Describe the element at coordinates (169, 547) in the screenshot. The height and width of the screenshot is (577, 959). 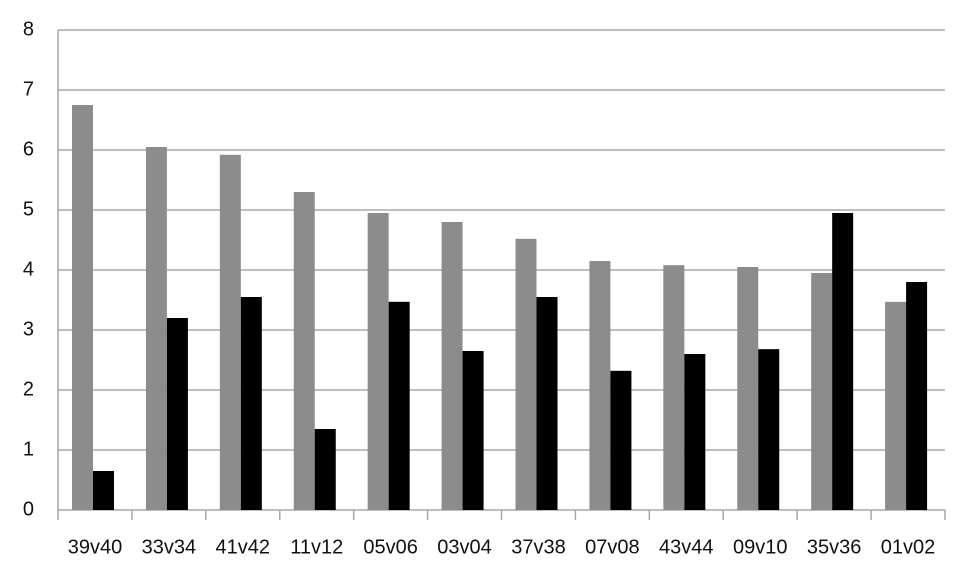
I see `x-tick-label: 33v34` at that location.